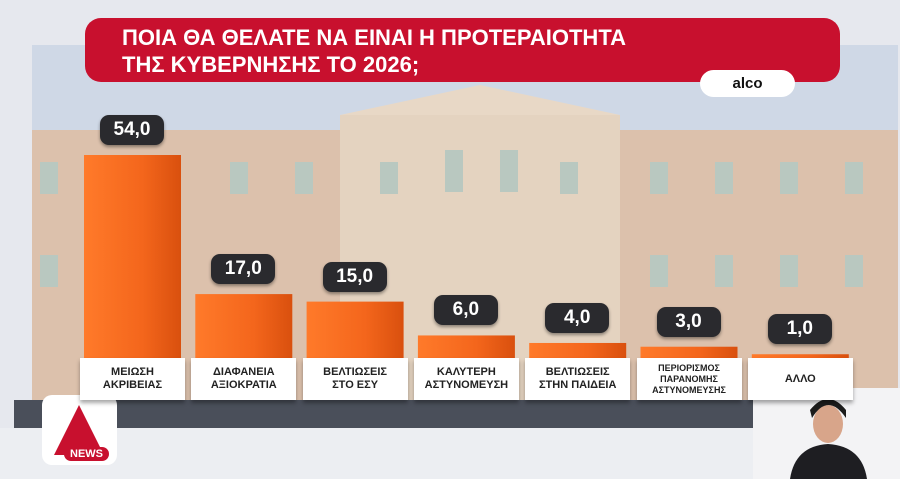 The image size is (900, 479). What do you see at coordinates (800, 379) in the screenshot?
I see `category-label: ΑΛΛΟ` at bounding box center [800, 379].